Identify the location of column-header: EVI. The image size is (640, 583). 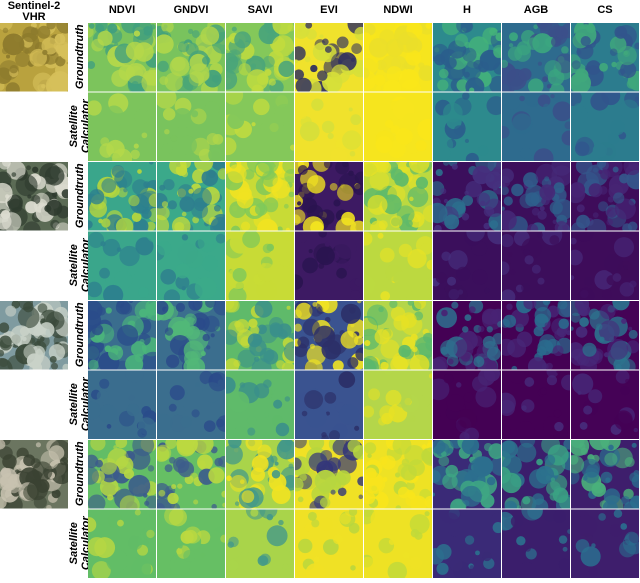
(329, 10).